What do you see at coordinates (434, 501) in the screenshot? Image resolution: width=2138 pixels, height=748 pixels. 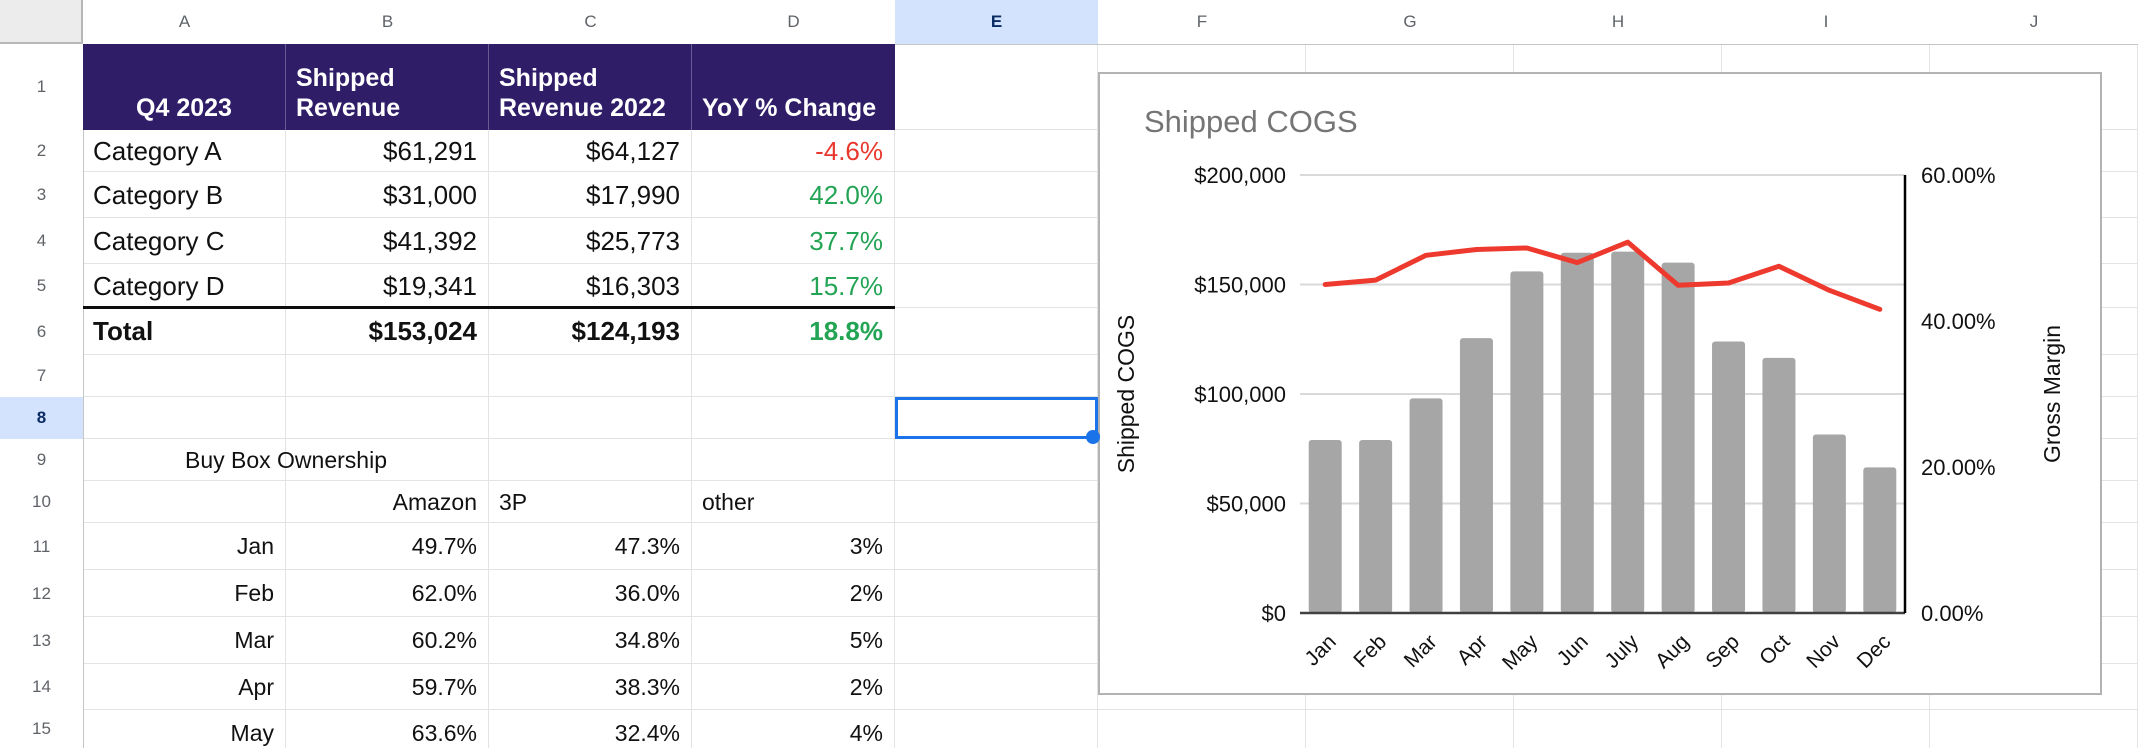 I see `buy-box-col-amazon: Amazon` at bounding box center [434, 501].